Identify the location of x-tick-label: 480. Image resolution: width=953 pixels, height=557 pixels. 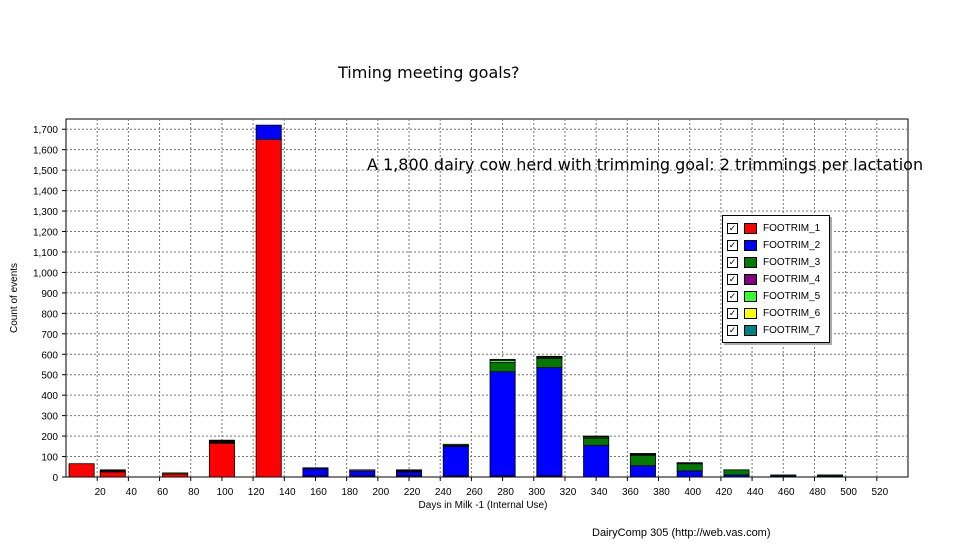
(817, 492).